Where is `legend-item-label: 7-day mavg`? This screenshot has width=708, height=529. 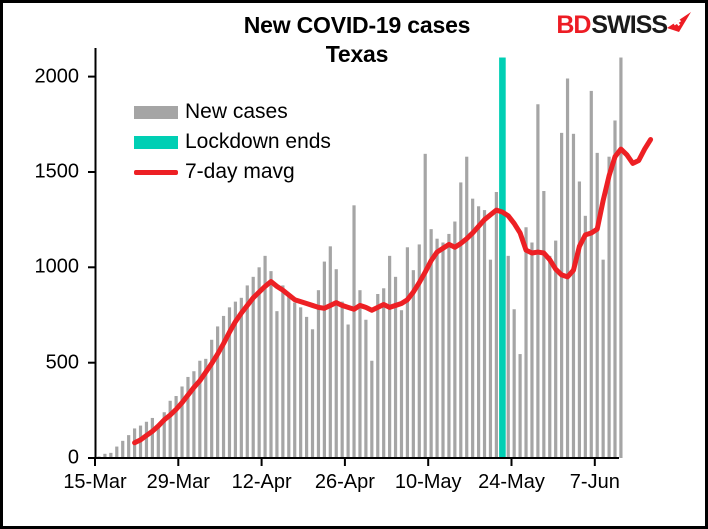
legend-item-label: 7-day mavg is located at coordinates (240, 171).